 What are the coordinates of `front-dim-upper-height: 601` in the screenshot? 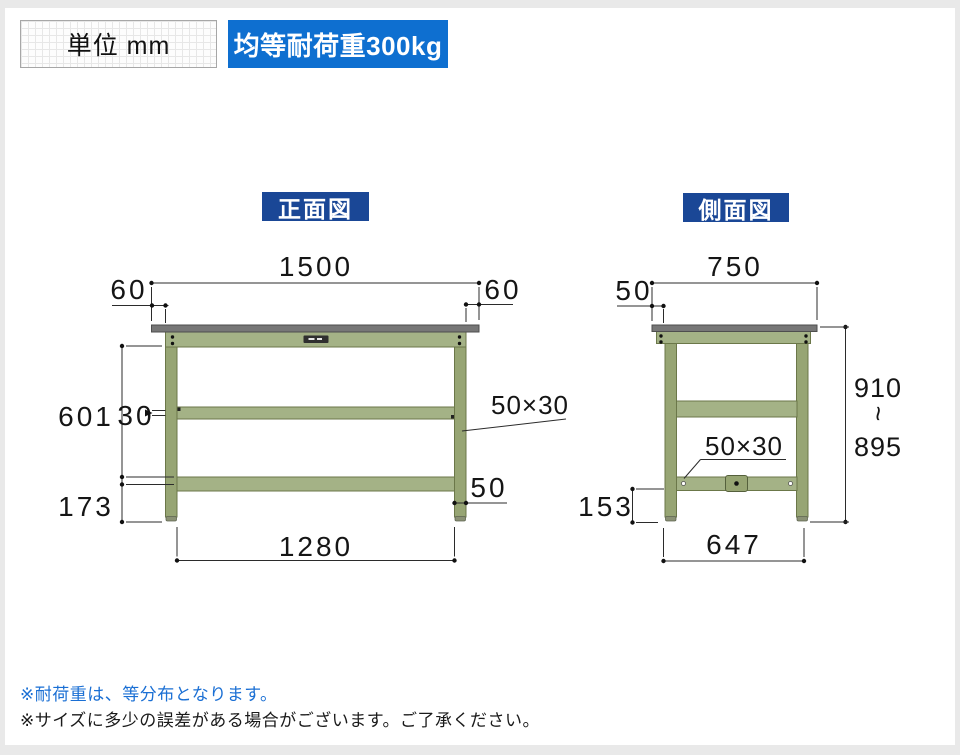 It's located at (86, 416).